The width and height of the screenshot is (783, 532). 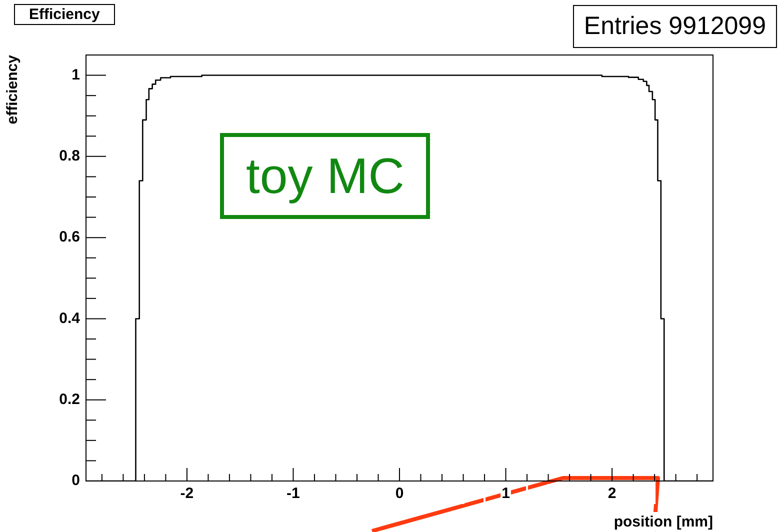 I want to click on x-tick-label: 2, so click(x=612, y=493).